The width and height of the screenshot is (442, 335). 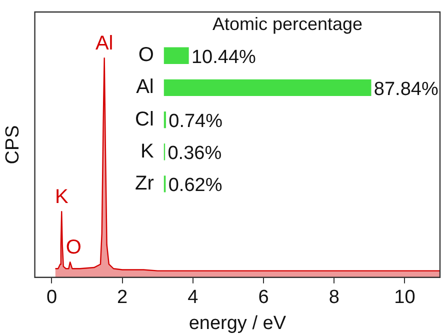 What do you see at coordinates (195, 153) in the screenshot?
I see `data-label: 0.36%` at bounding box center [195, 153].